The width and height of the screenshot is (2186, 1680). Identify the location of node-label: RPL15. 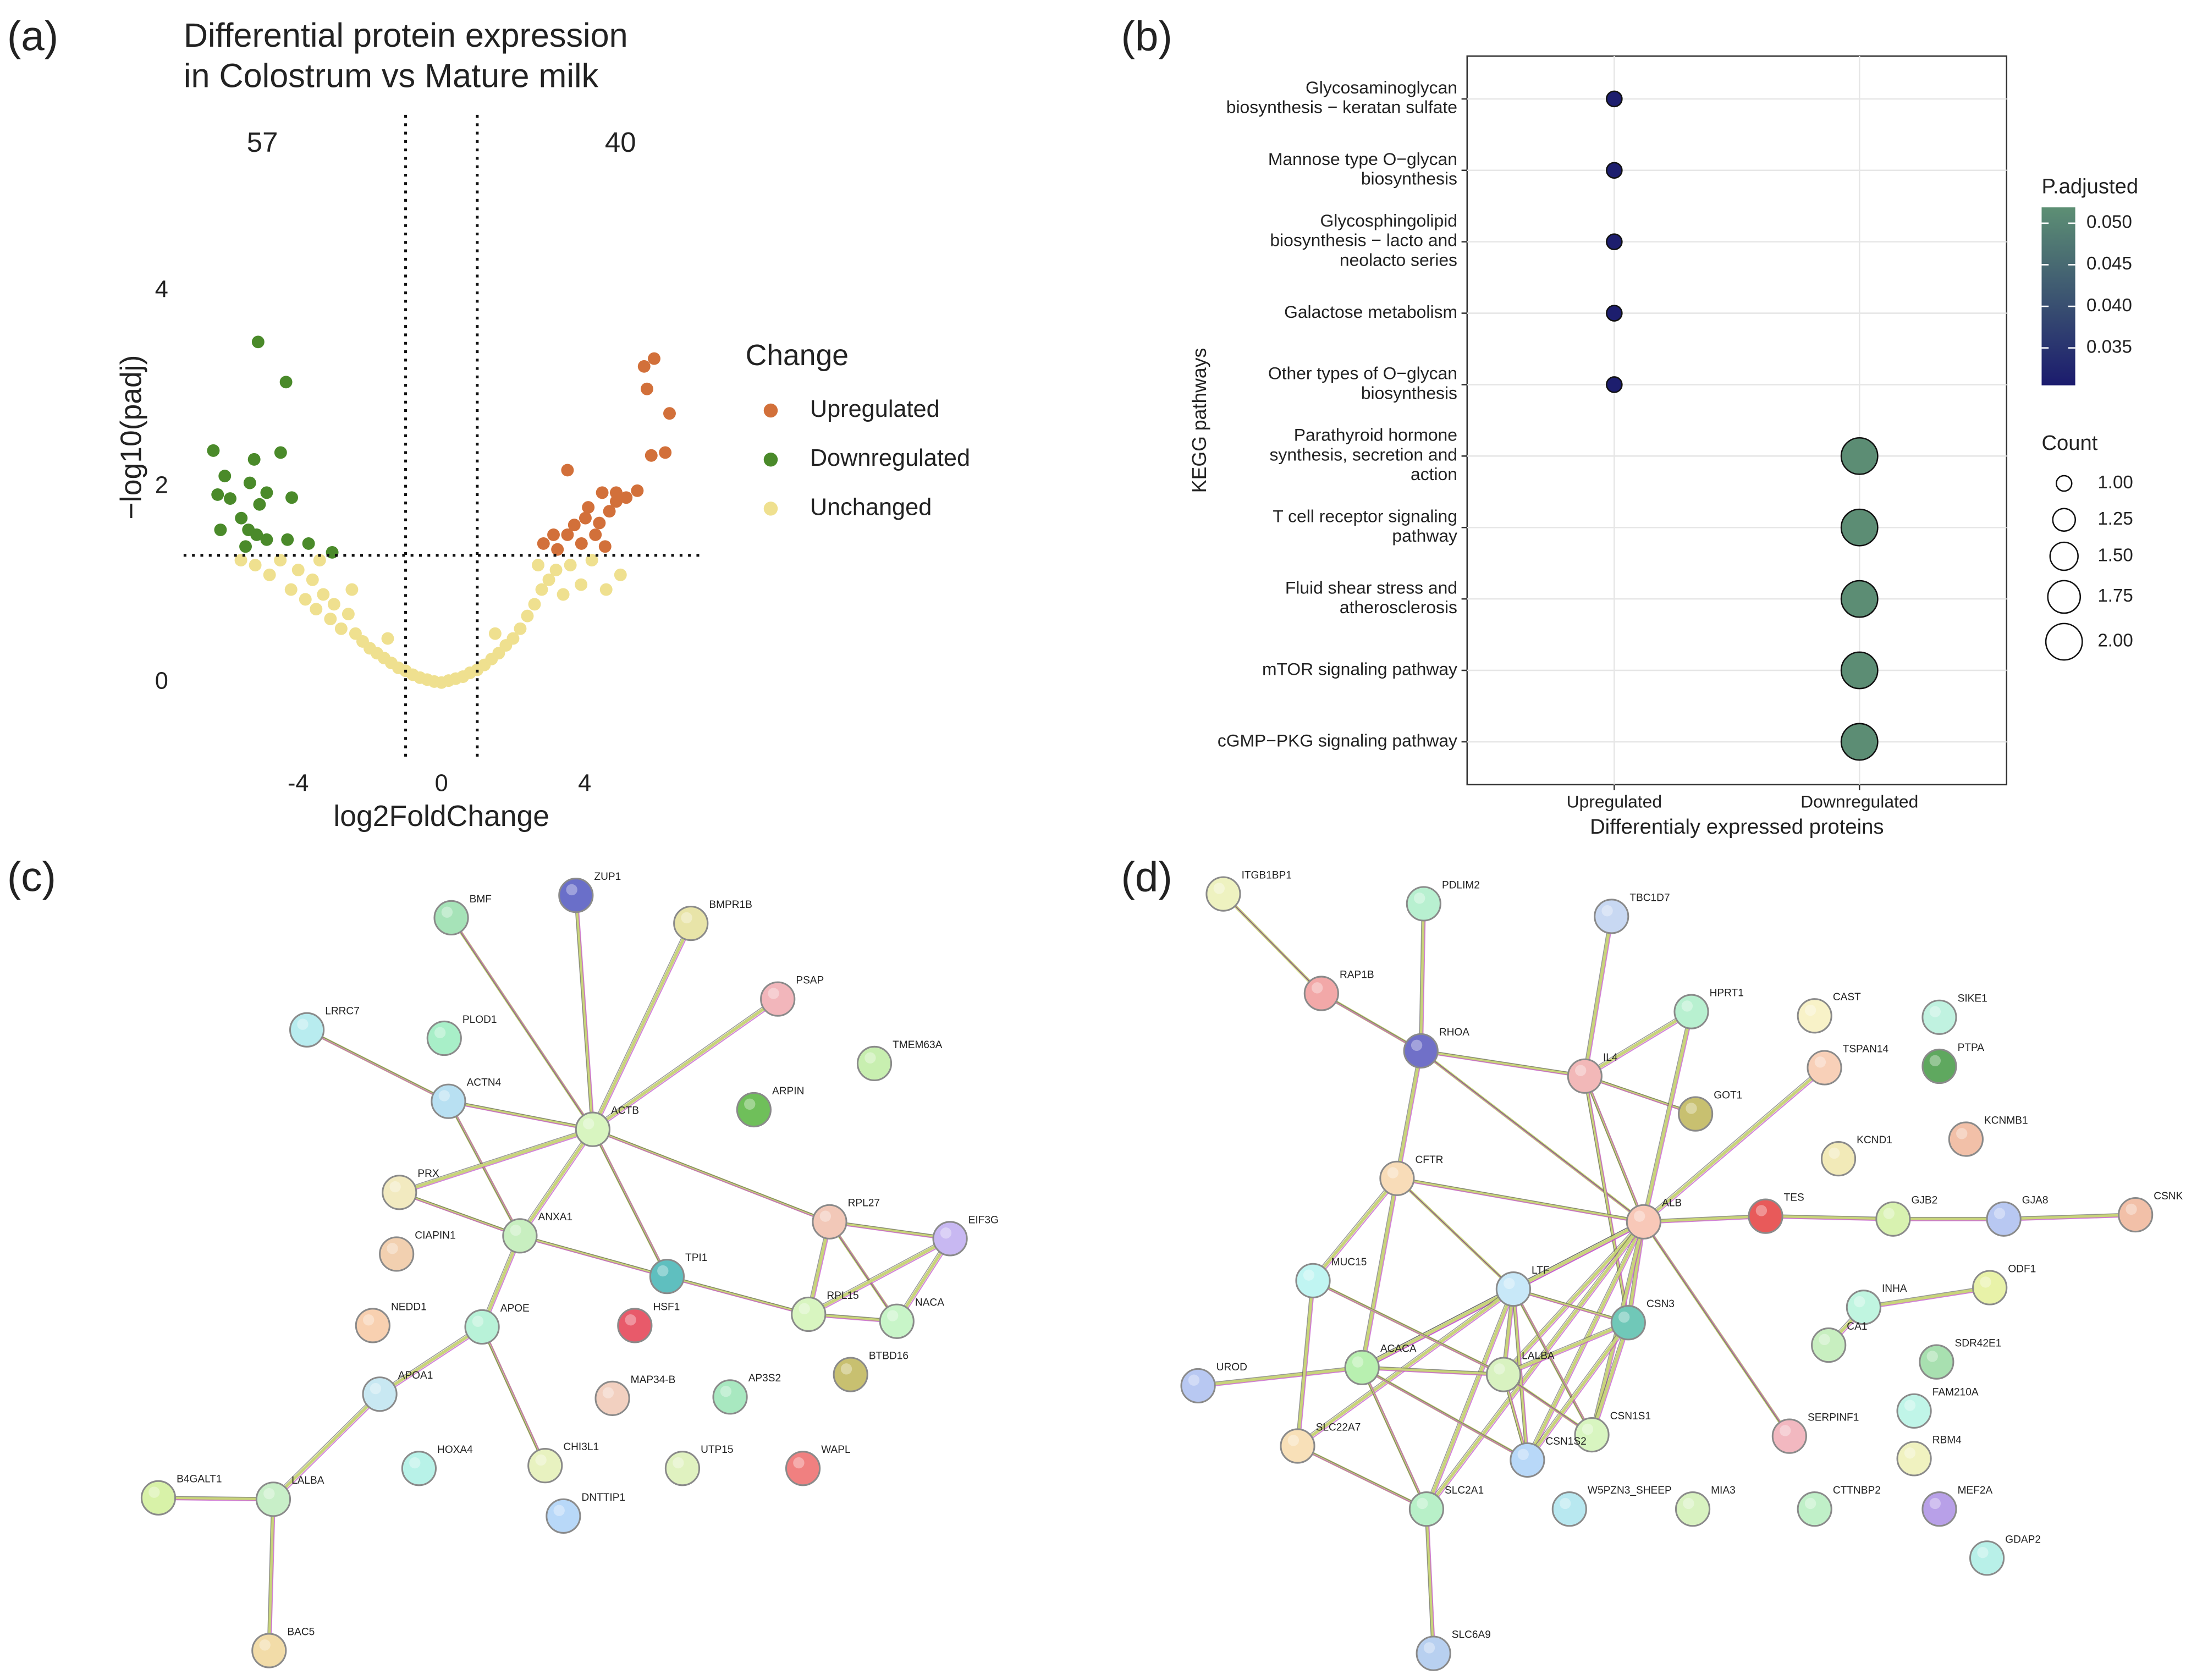
(842, 1296).